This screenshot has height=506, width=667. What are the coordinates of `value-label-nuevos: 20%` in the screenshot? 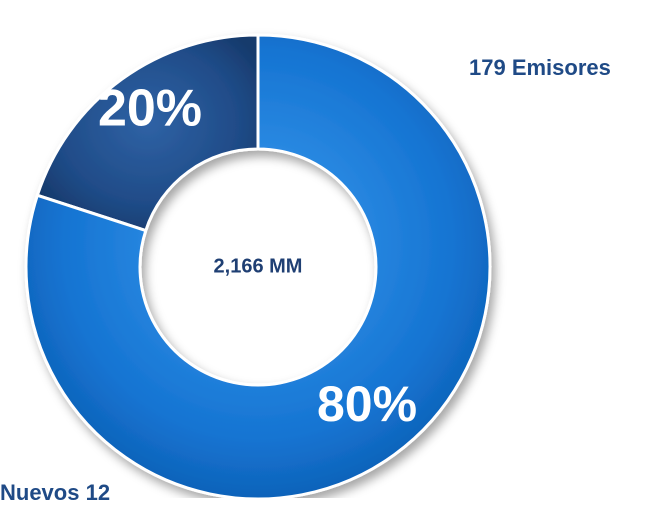 It's located at (150, 109).